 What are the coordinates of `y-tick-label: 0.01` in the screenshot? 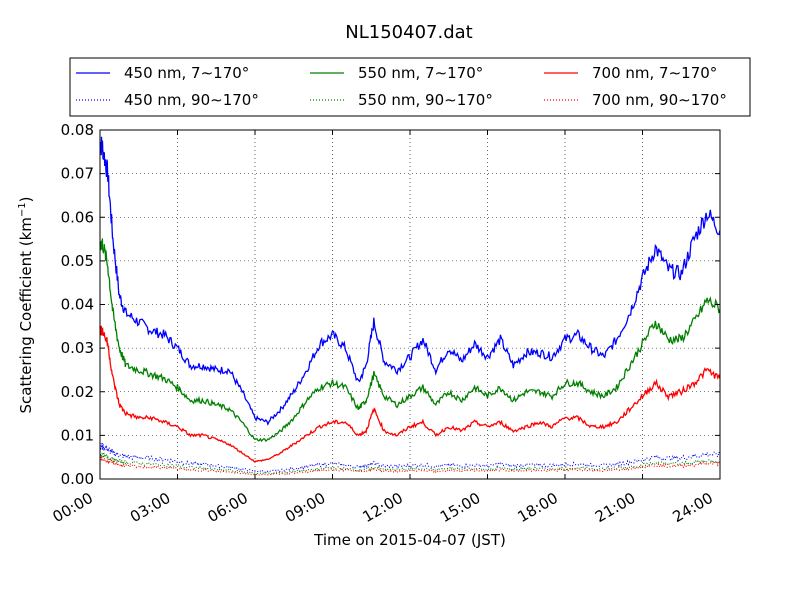 It's located at (77, 435).